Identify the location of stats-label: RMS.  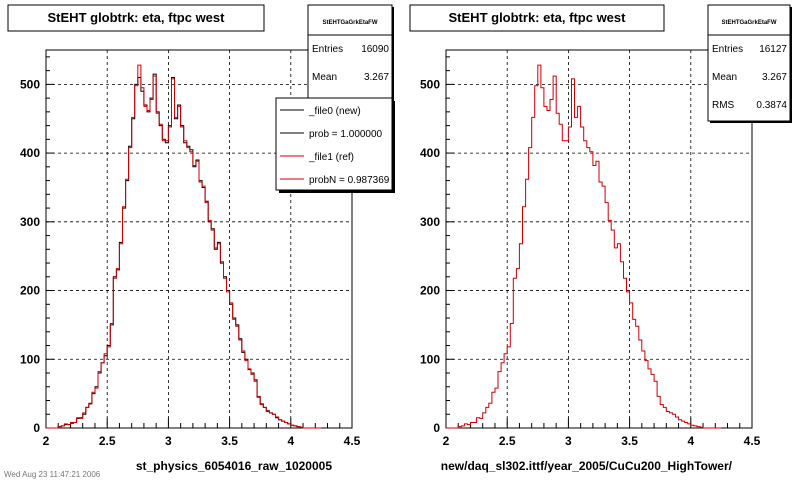
(723, 105).